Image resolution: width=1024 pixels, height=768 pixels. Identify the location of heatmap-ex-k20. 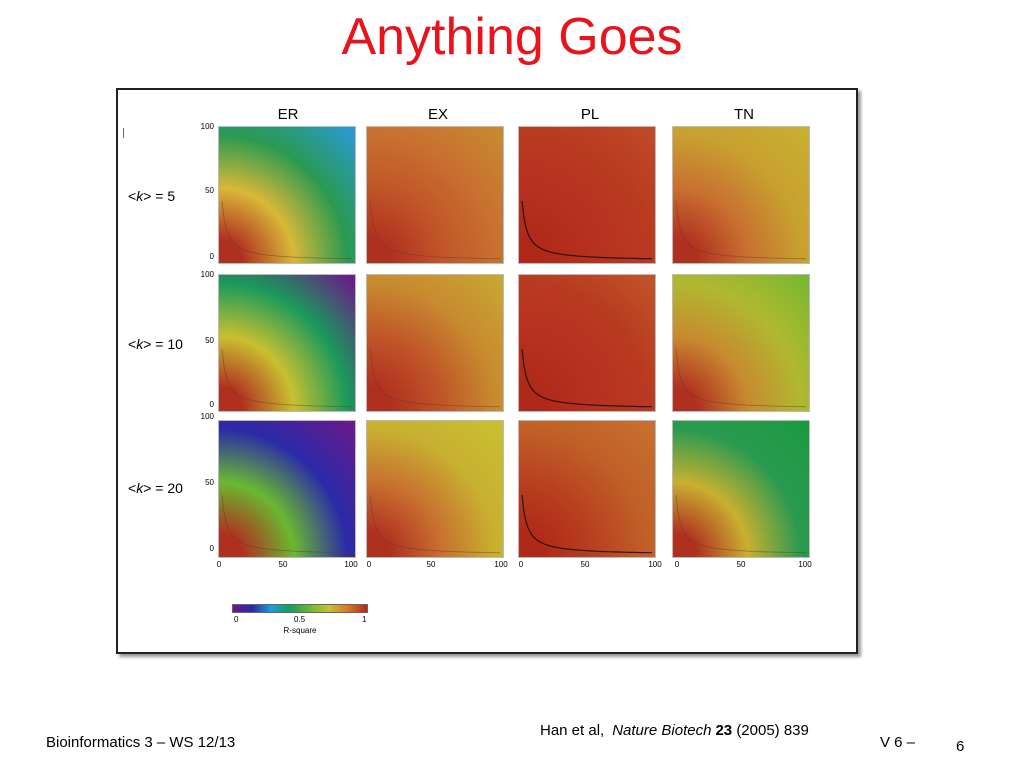
(435, 489).